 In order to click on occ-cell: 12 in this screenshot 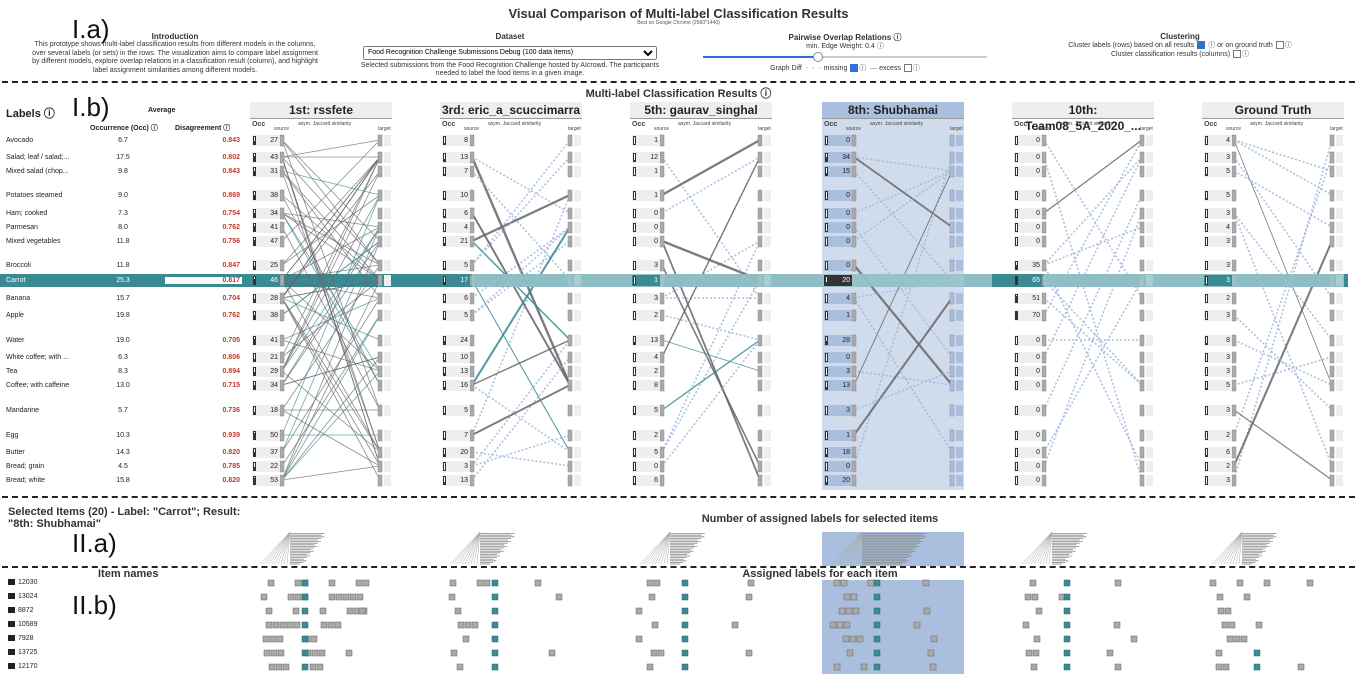, I will do `click(646, 157)`.